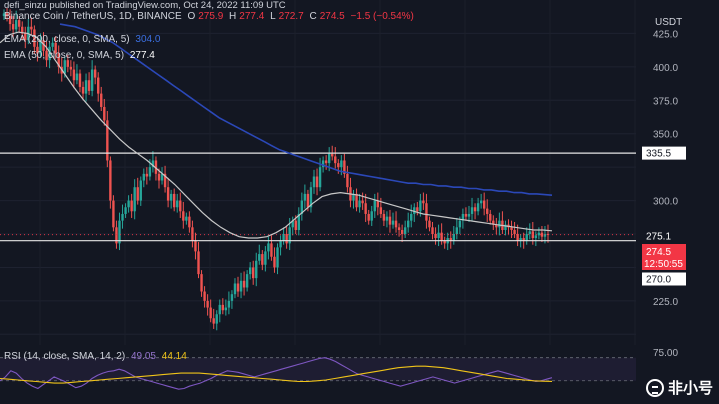 Image resolution: width=719 pixels, height=404 pixels. Describe the element at coordinates (690, 388) in the screenshot. I see `watermark-text: 非小号` at that location.